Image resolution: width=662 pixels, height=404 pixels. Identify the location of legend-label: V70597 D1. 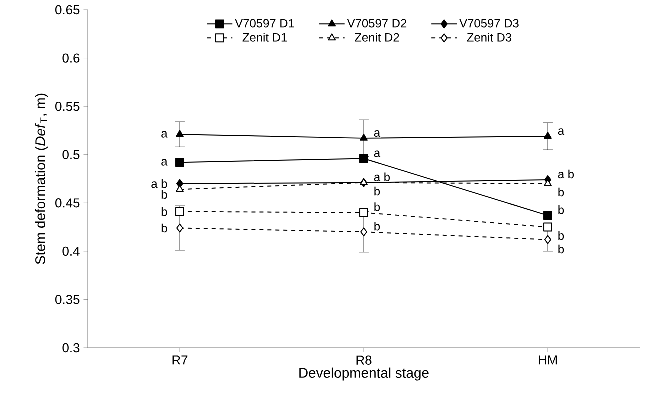
(264, 23).